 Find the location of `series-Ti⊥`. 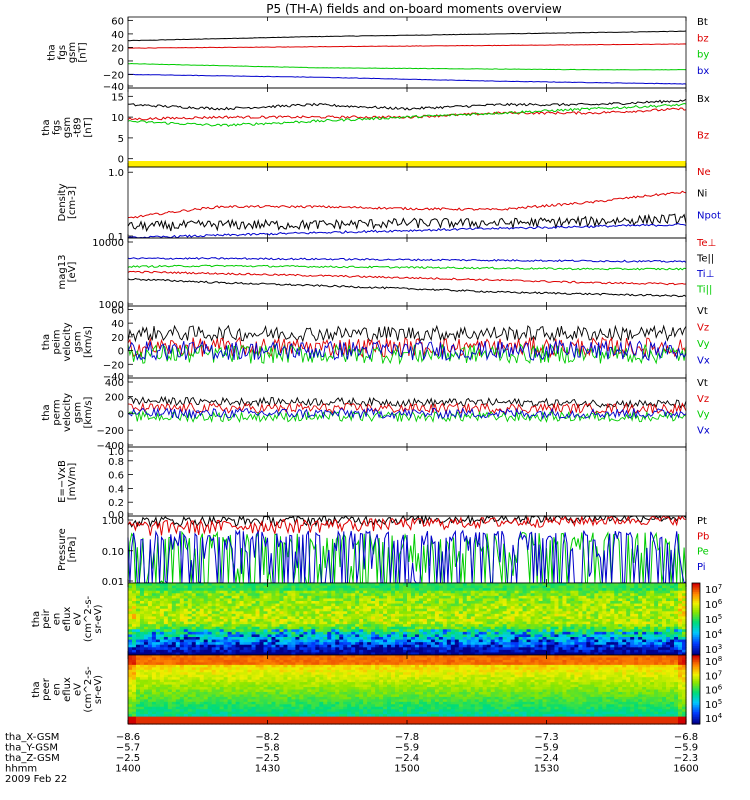

series-Ti⊥ is located at coordinates (407, 259).